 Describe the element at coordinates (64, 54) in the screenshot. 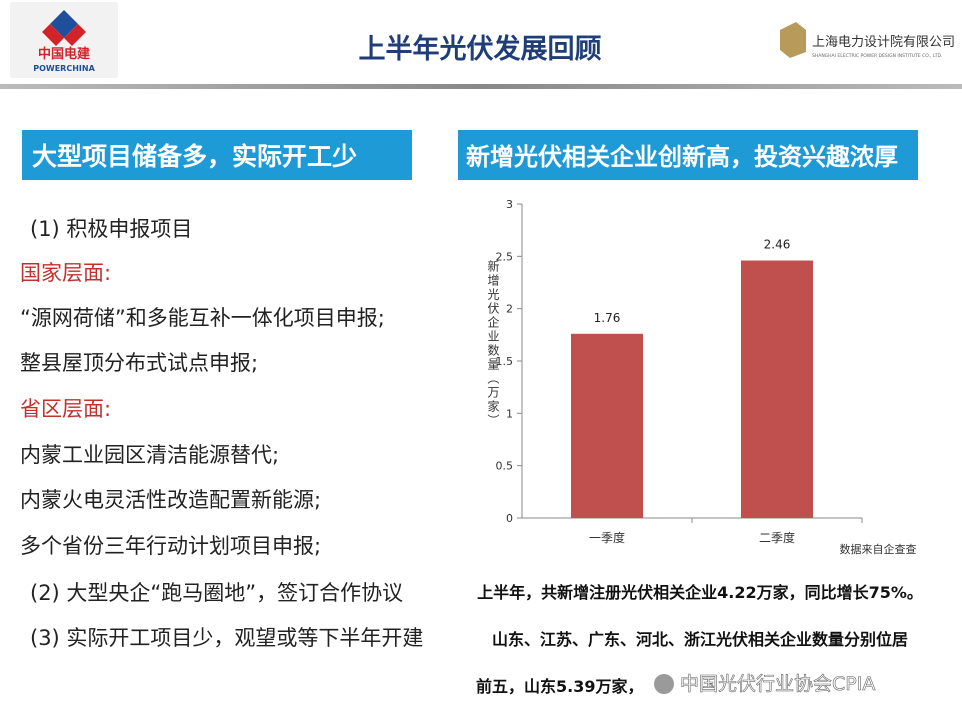

I see `logo-name: 中国电建` at that location.